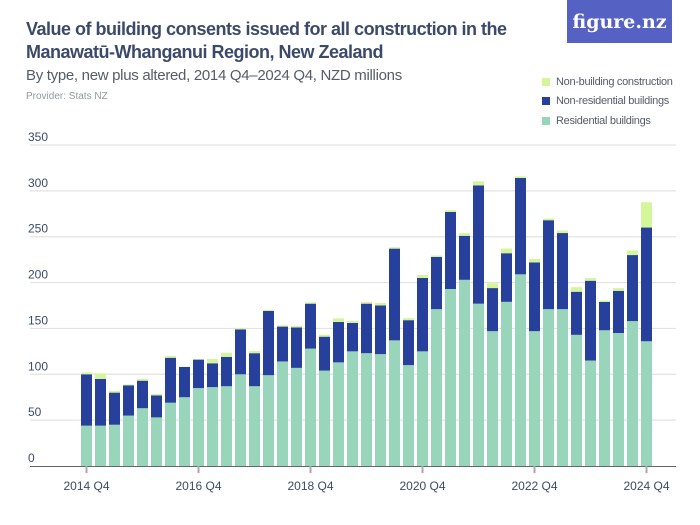  Describe the element at coordinates (114, 408) in the screenshot. I see `bar-non-residential-buildings-2015-Q2` at that location.